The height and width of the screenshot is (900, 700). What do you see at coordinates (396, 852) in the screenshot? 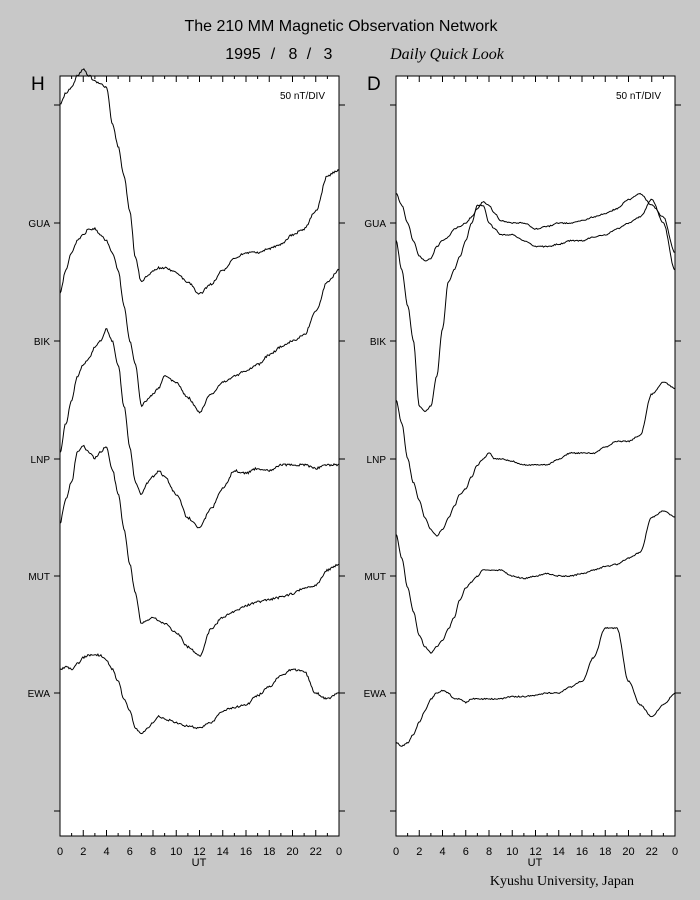
I see `d-x-tick-label-0: 0` at bounding box center [396, 852].